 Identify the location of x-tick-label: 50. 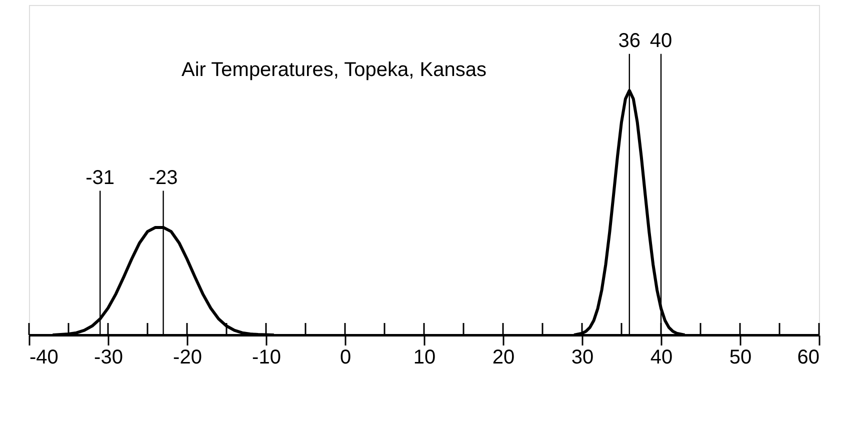
(740, 357).